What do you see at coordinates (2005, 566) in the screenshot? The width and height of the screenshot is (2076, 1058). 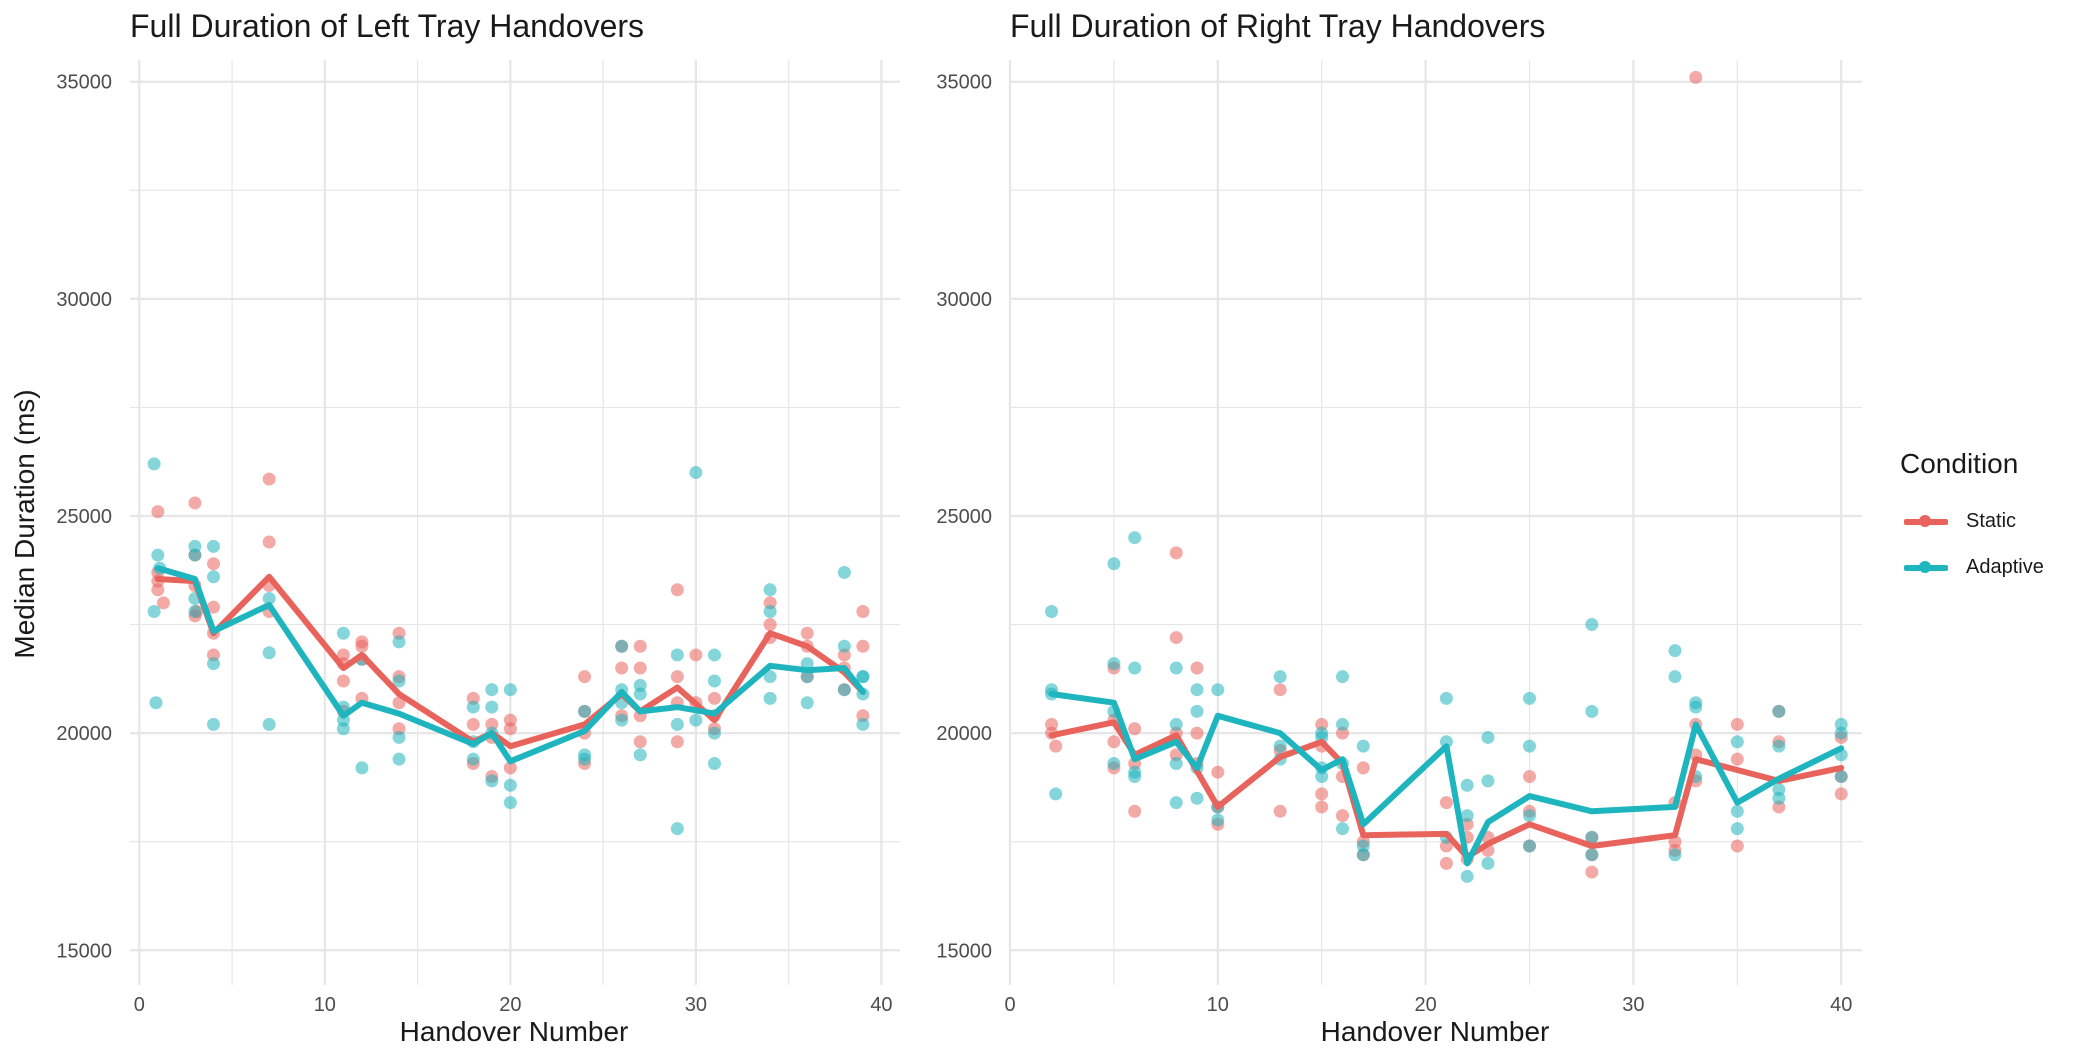 I see `legend-label-adaptive: Adaptive` at bounding box center [2005, 566].